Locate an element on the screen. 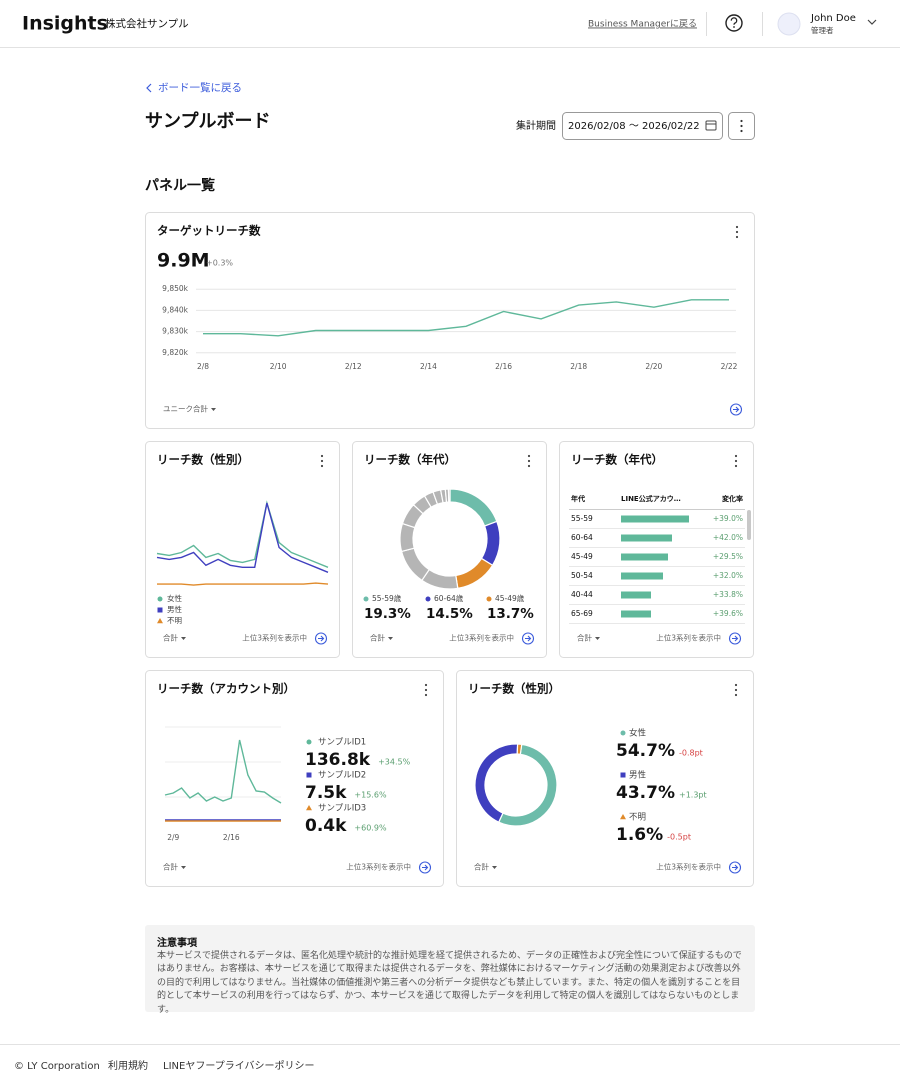  date-picker is located at coordinates (642, 126).